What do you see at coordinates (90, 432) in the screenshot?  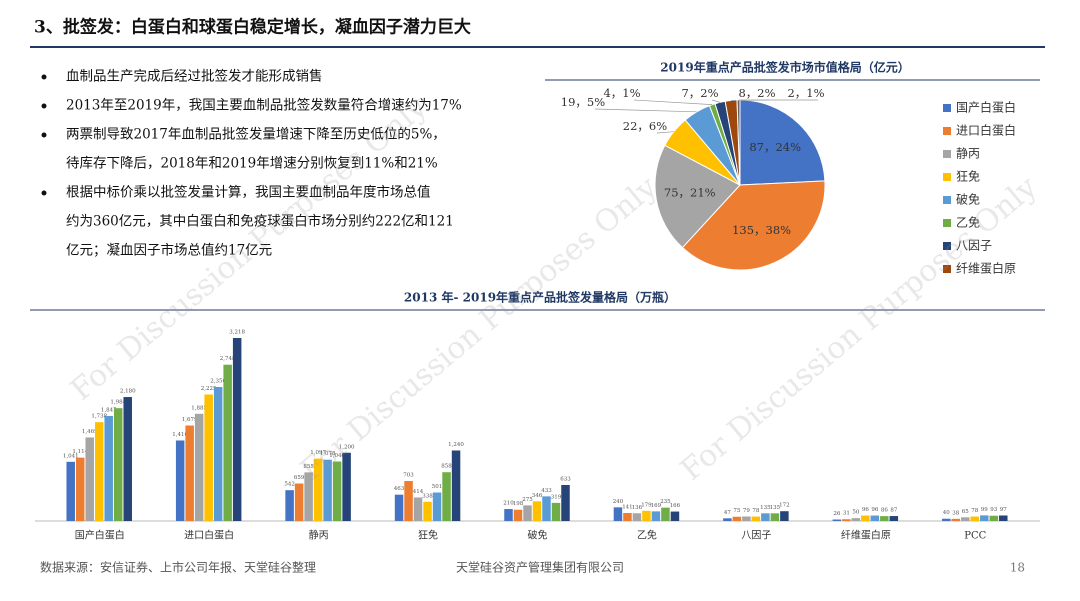 I see `bar-value-label: 1,469` at bounding box center [90, 432].